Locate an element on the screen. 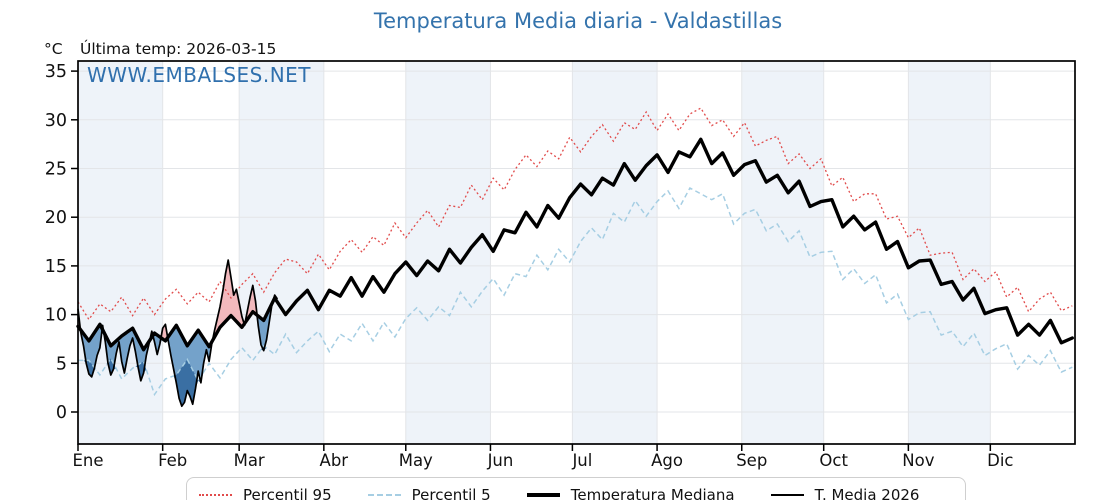 The height and width of the screenshot is (500, 1120). x-tick-label-Feb: Feb is located at coordinates (172, 460).